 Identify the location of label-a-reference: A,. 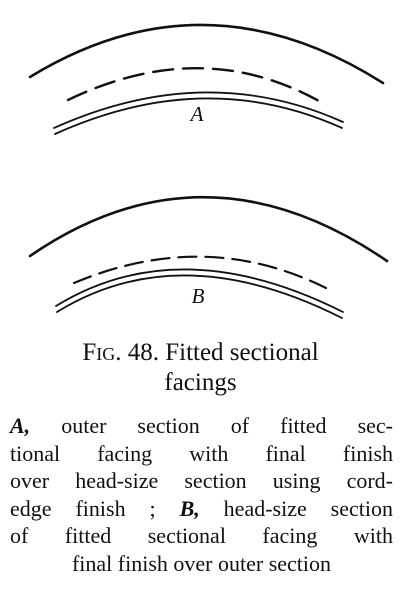
(20, 425).